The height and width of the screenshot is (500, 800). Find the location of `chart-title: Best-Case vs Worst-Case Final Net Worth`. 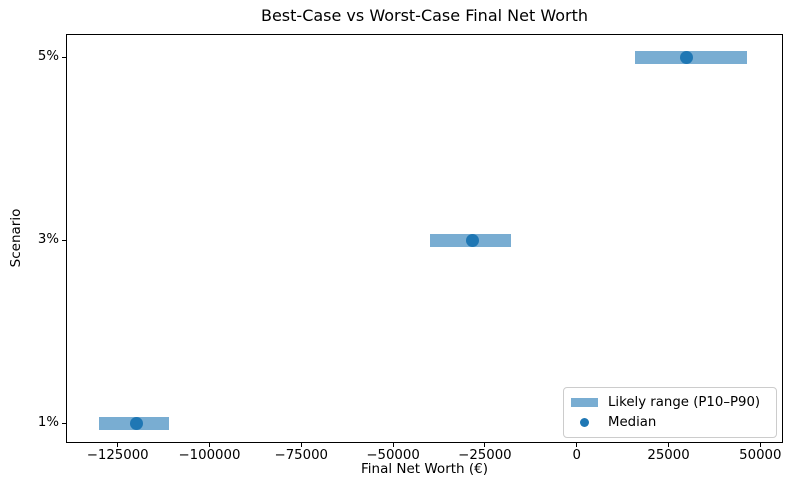

chart-title: Best-Case vs Worst-Case Final Net Worth is located at coordinates (424, 15).